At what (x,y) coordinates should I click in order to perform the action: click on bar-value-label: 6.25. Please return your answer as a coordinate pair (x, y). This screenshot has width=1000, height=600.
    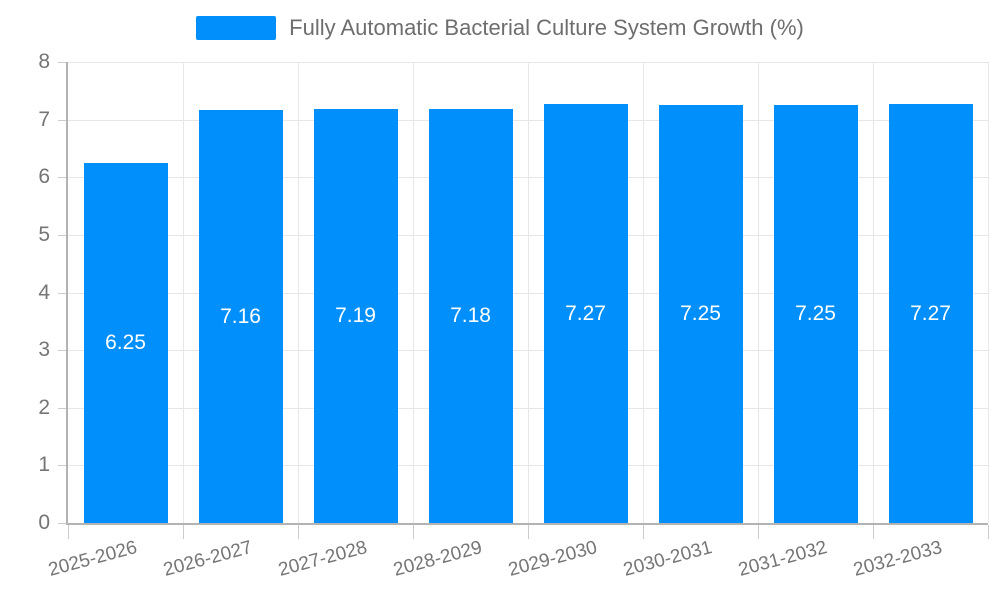
    Looking at the image, I should click on (125, 342).